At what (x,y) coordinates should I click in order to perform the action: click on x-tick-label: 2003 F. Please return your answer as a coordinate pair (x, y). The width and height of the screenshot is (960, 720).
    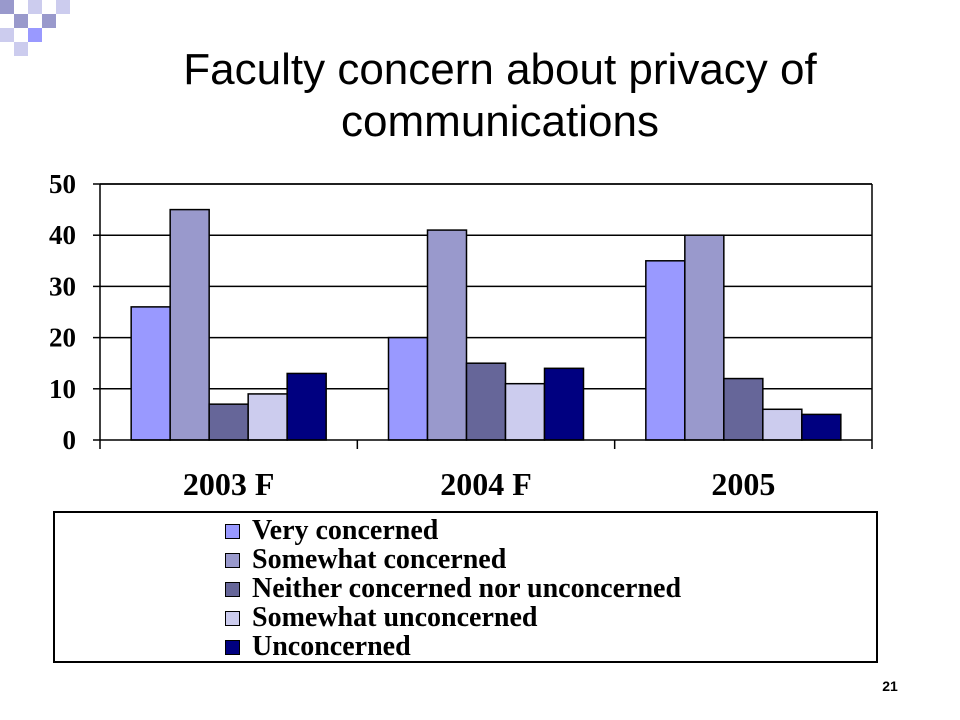
    Looking at the image, I should click on (229, 484).